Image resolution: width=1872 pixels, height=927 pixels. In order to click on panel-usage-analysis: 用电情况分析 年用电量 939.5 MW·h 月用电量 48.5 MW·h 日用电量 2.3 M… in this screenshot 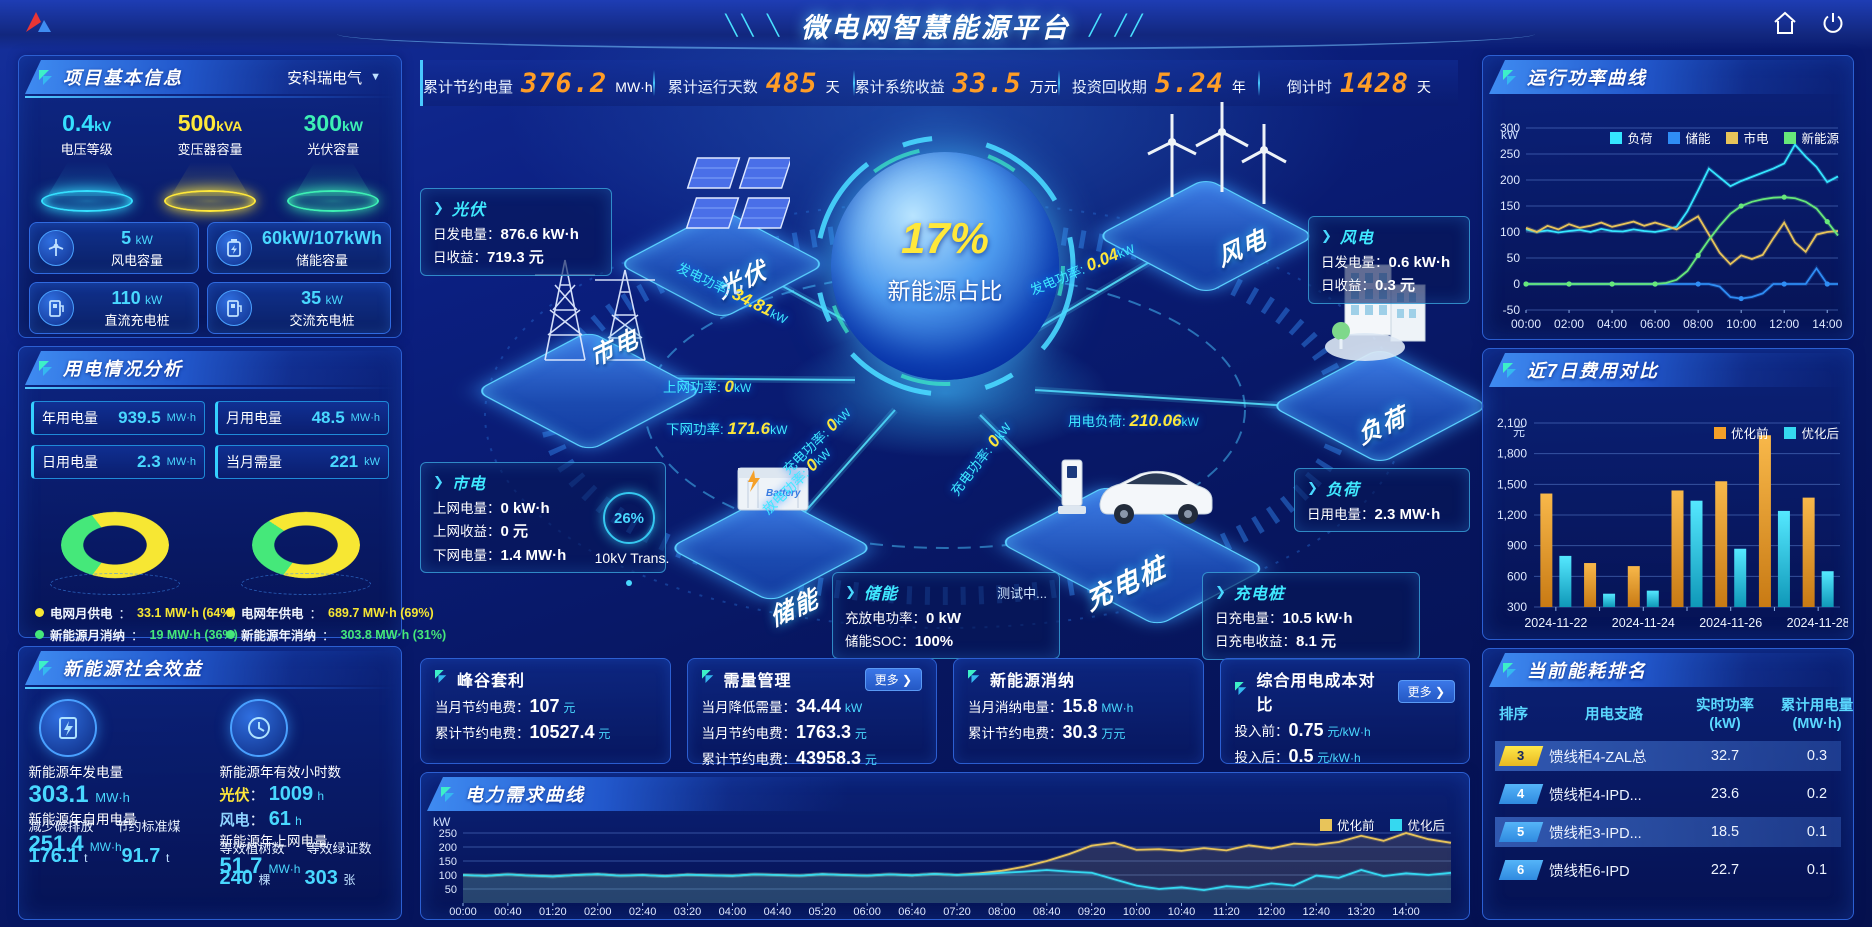, I will do `click(232, 494)`.